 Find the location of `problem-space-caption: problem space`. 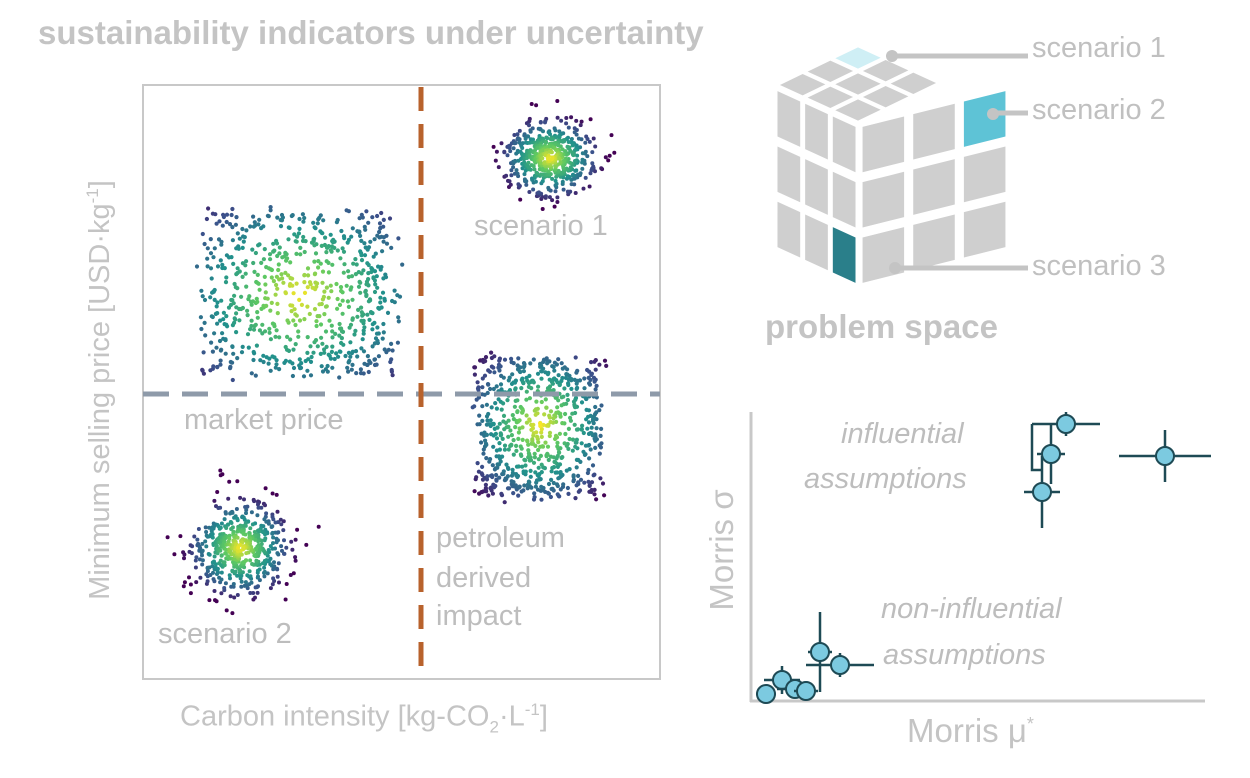

problem-space-caption: problem space is located at coordinates (881, 326).